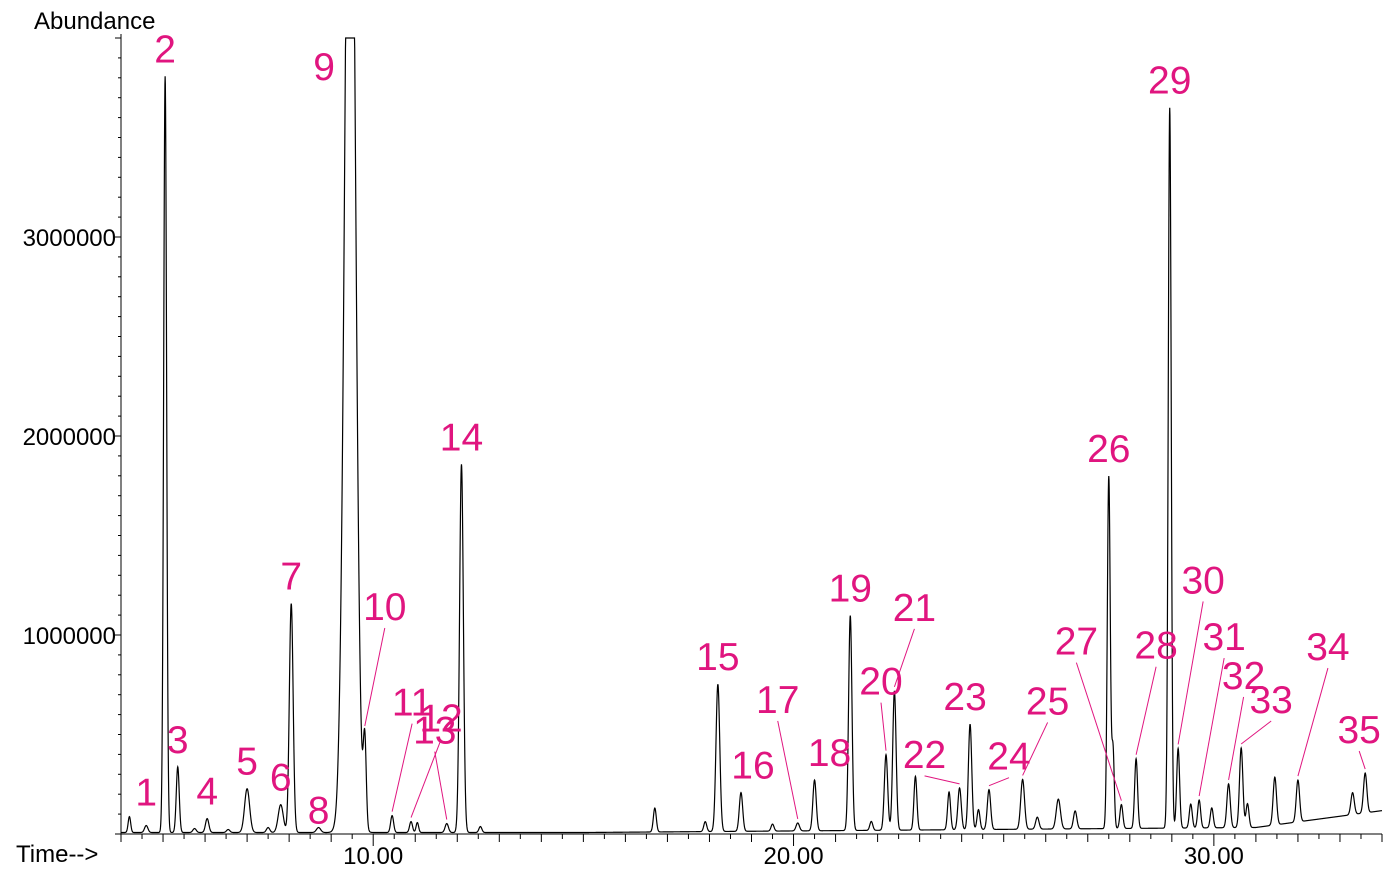  What do you see at coordinates (1202, 580) in the screenshot?
I see `peak-label: 30` at bounding box center [1202, 580].